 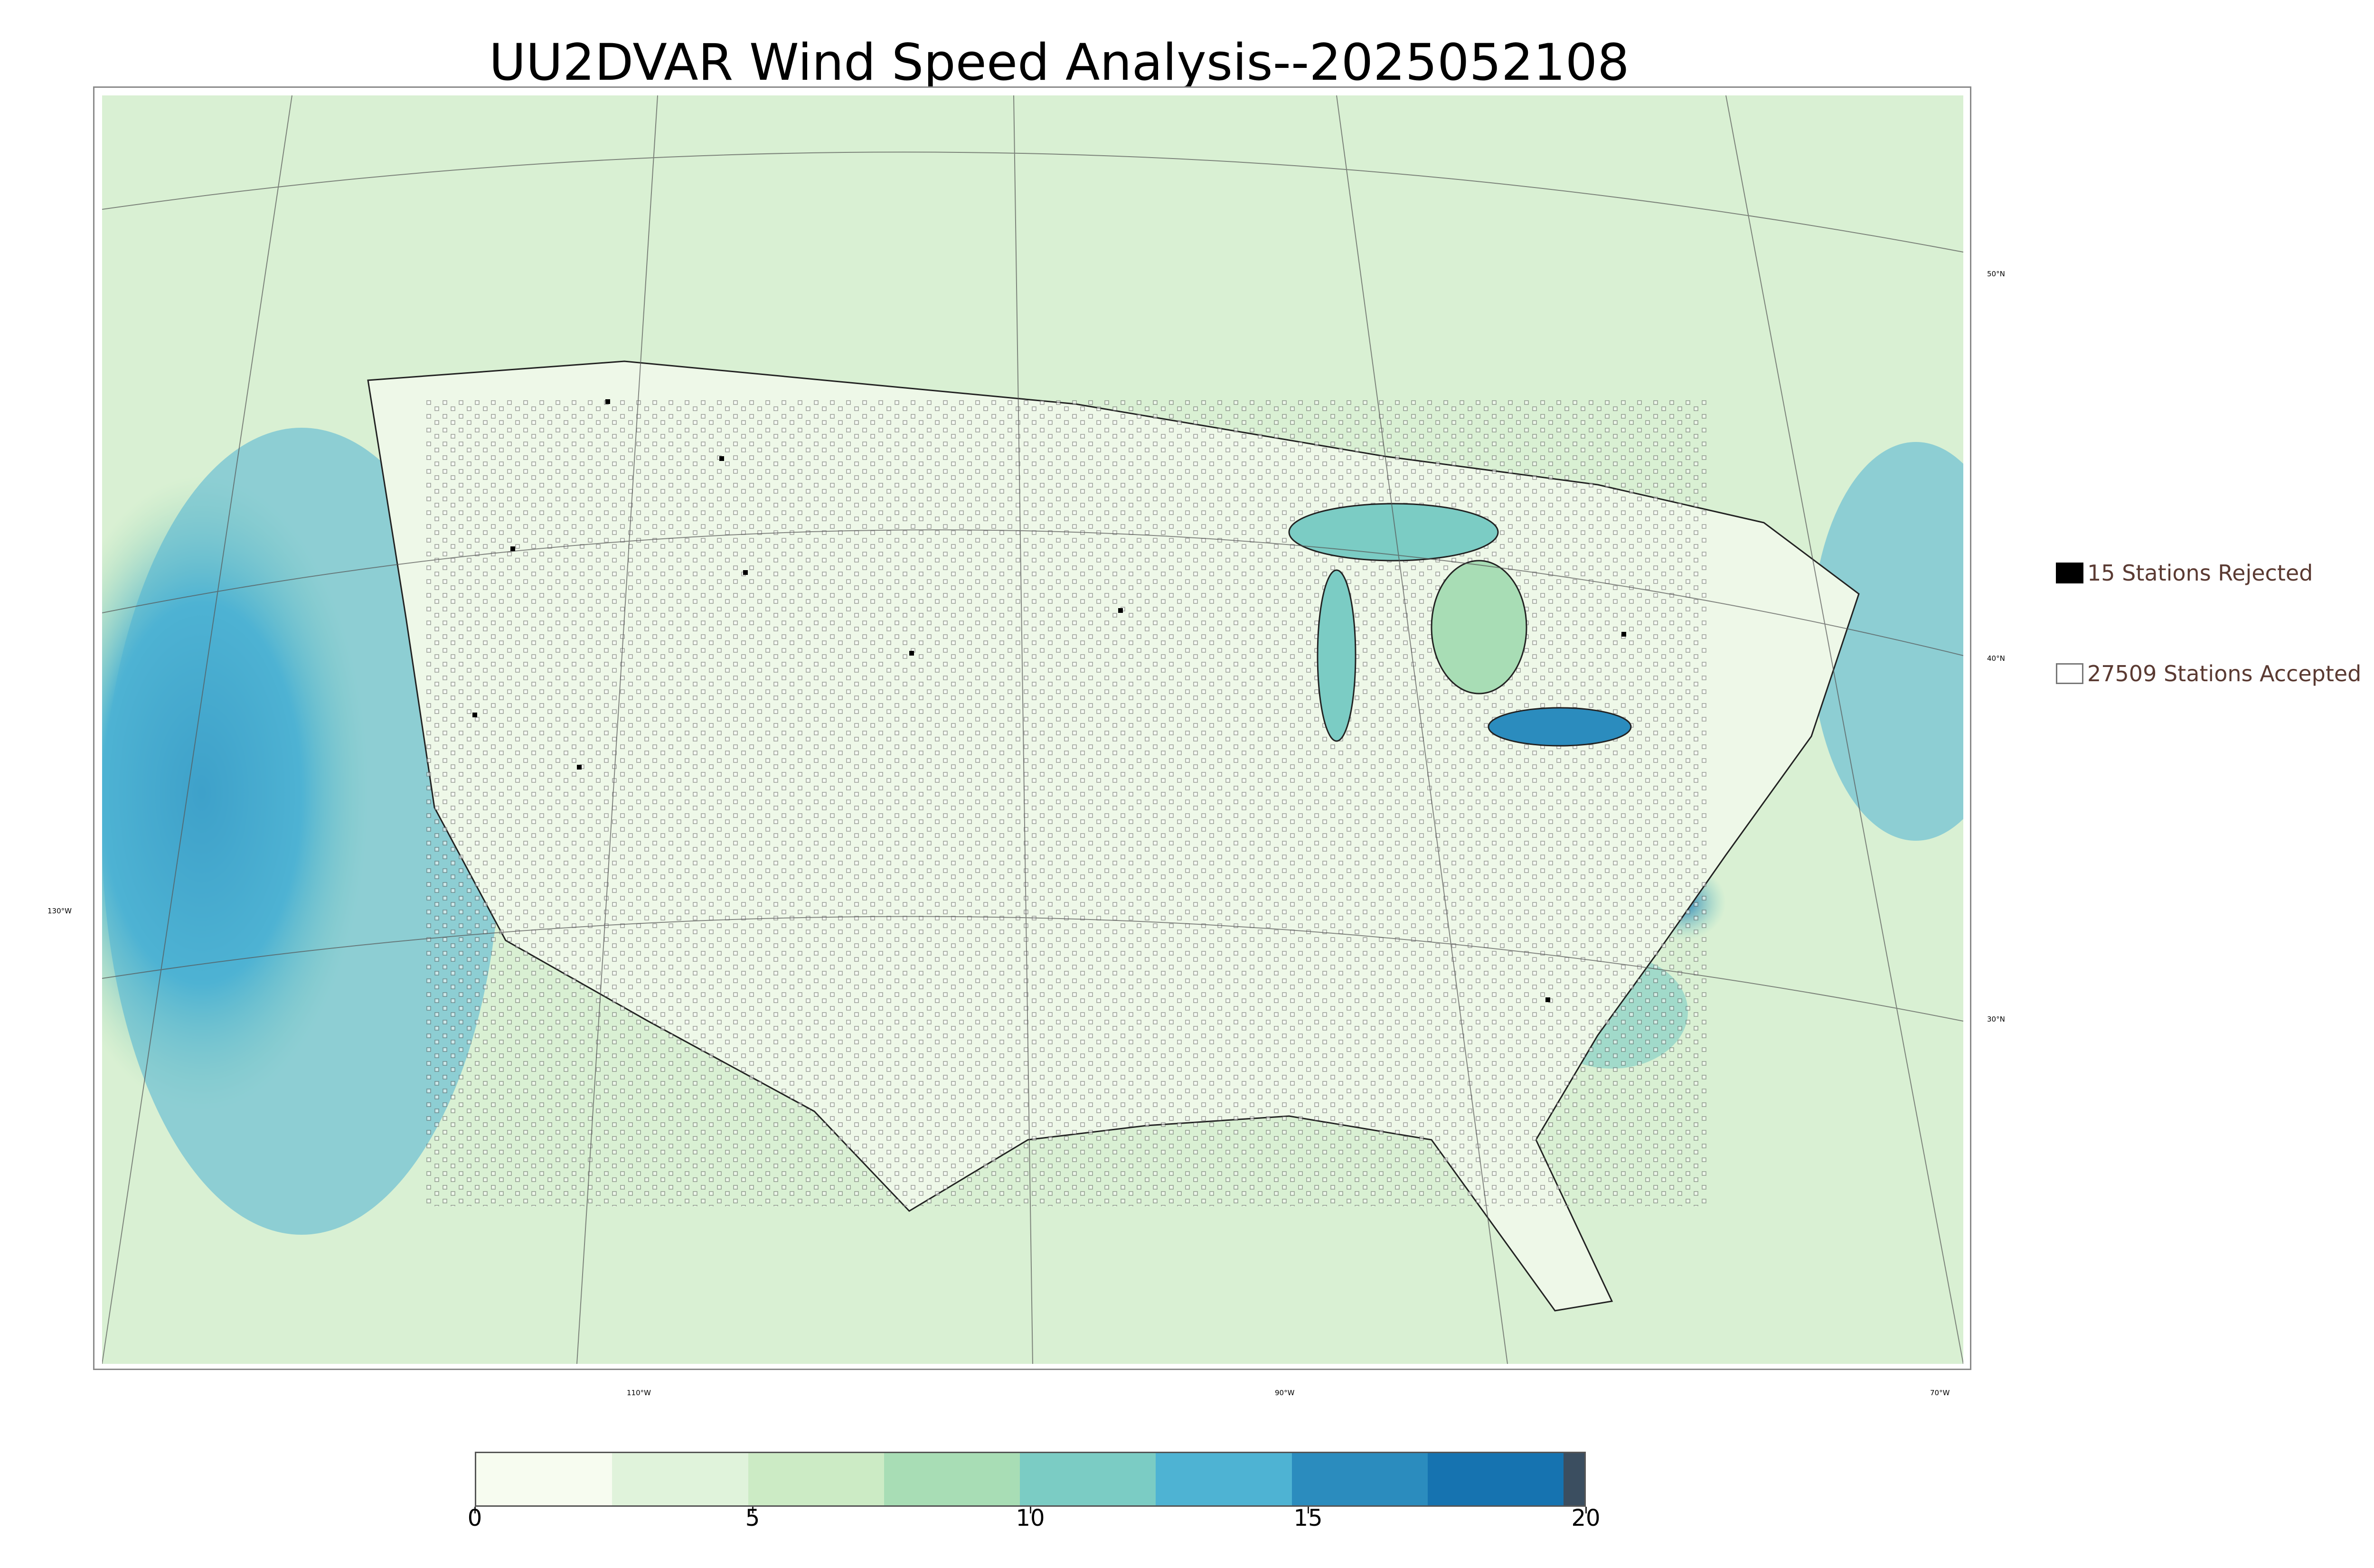 What do you see at coordinates (1940, 1393) in the screenshot?
I see `lon-label-70w: 70°W` at bounding box center [1940, 1393].